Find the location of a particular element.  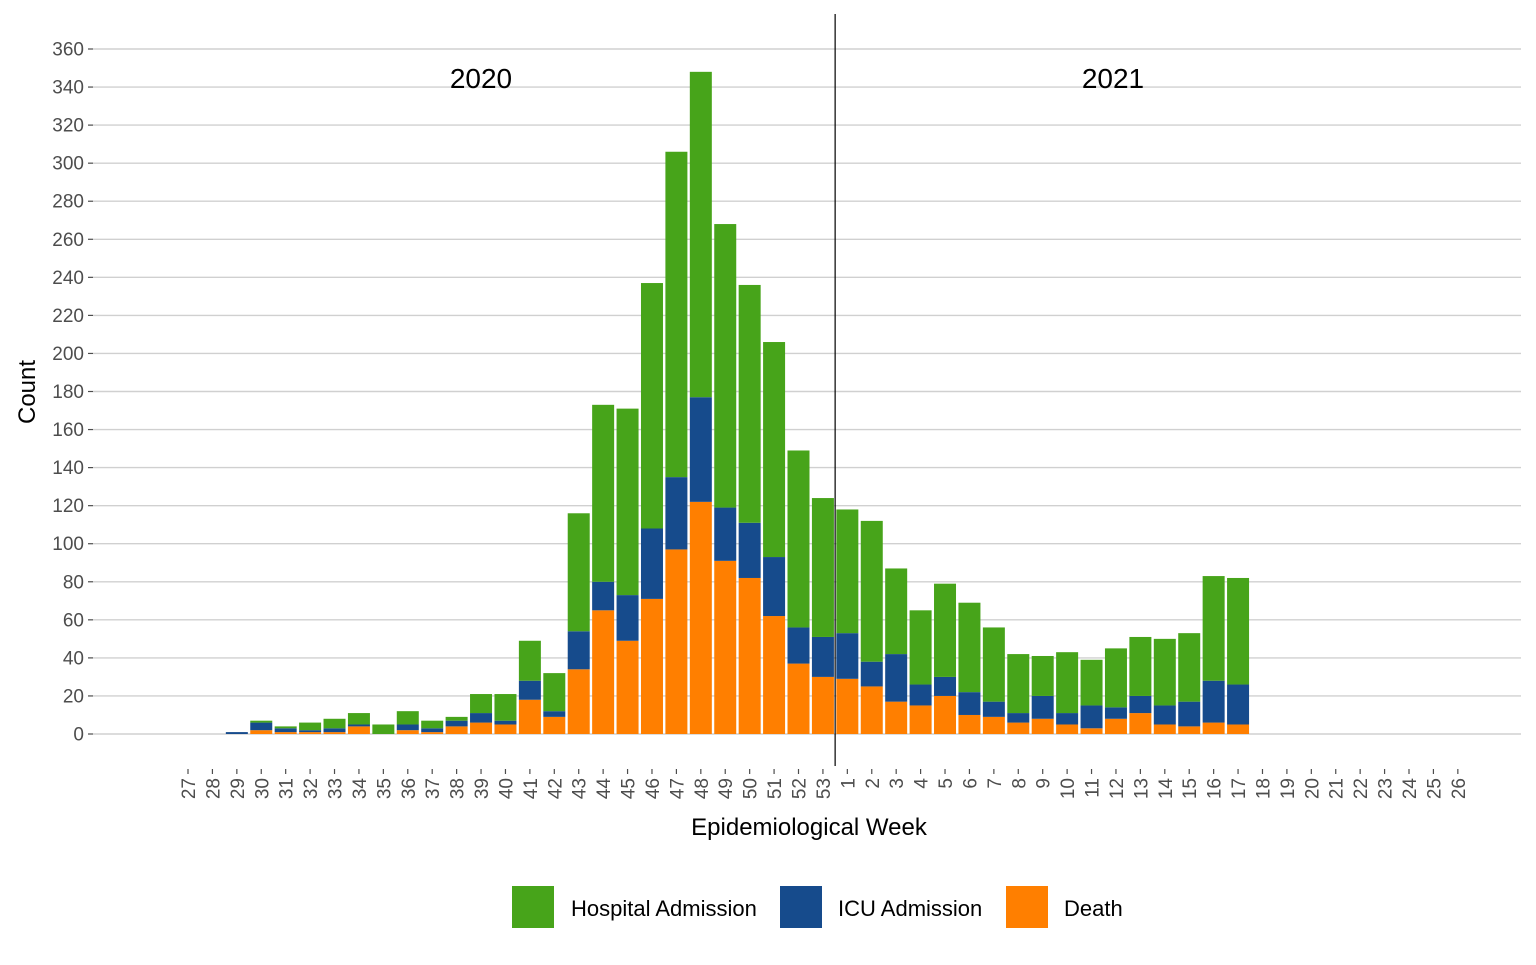

y-tick-label: 0 is located at coordinates (78, 735).